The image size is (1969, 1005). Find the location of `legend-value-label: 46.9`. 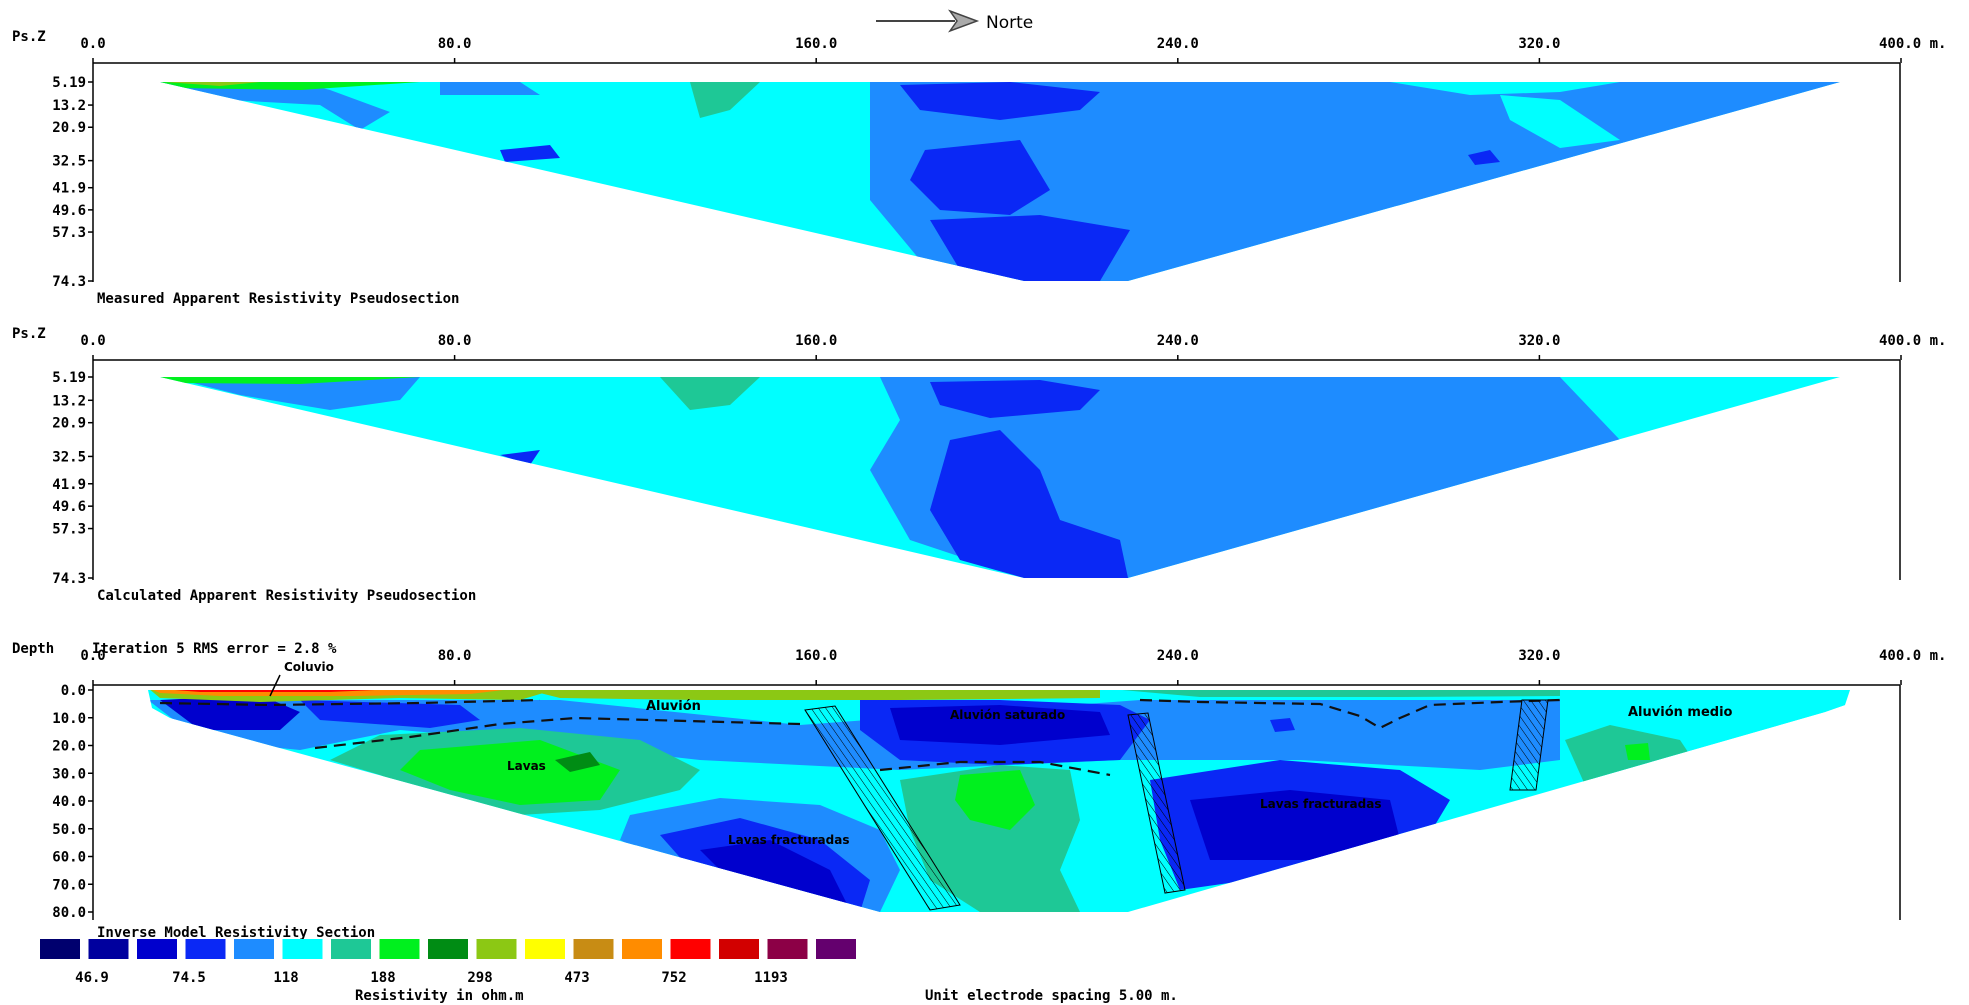

legend-value-label: 46.9 is located at coordinates (92, 978).